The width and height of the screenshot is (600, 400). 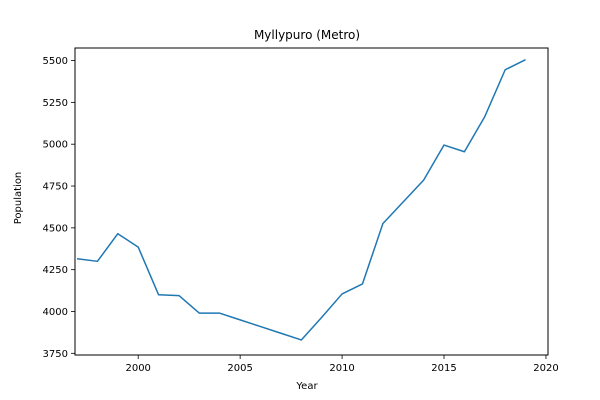 I want to click on x-tick-label: 2015, so click(x=443, y=368).